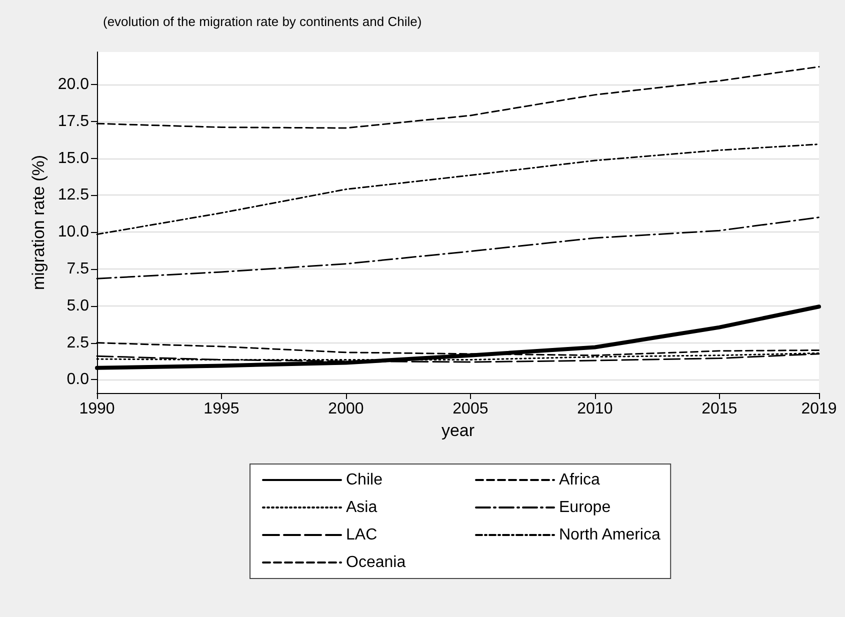  What do you see at coordinates (78, 379) in the screenshot?
I see `y-tick-label: 0.0` at bounding box center [78, 379].